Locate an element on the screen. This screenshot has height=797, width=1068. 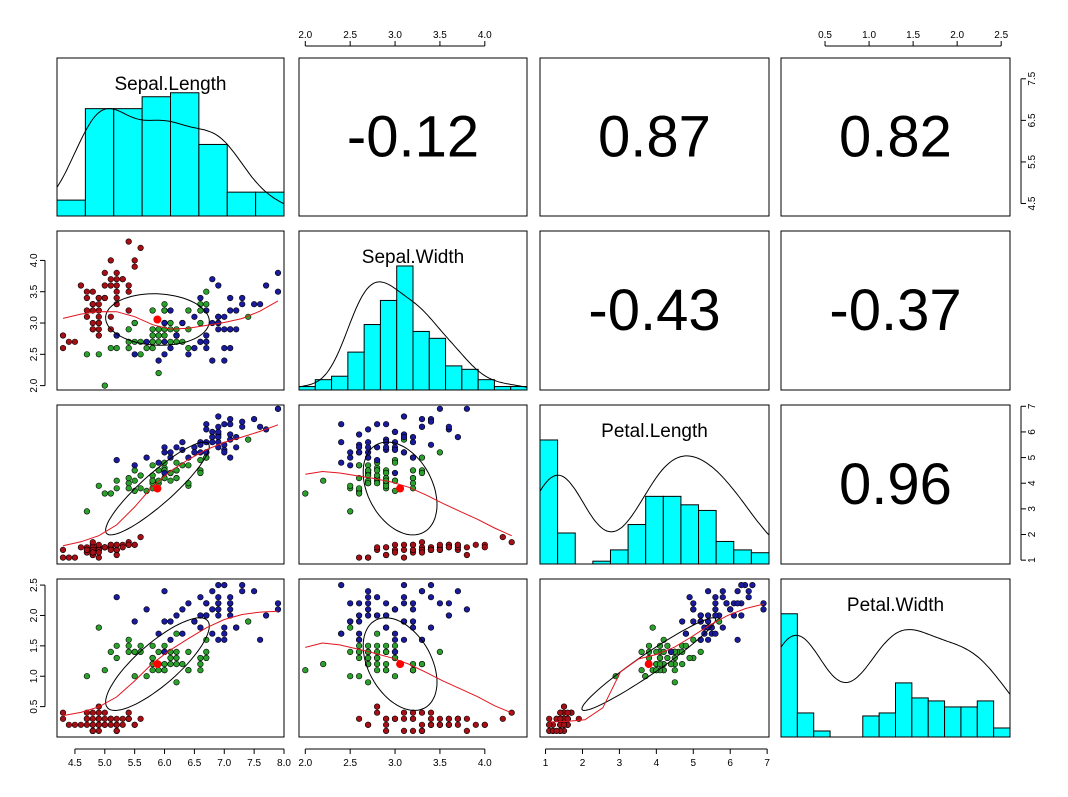
top-axis-label: 2.0 is located at coordinates (957, 35).